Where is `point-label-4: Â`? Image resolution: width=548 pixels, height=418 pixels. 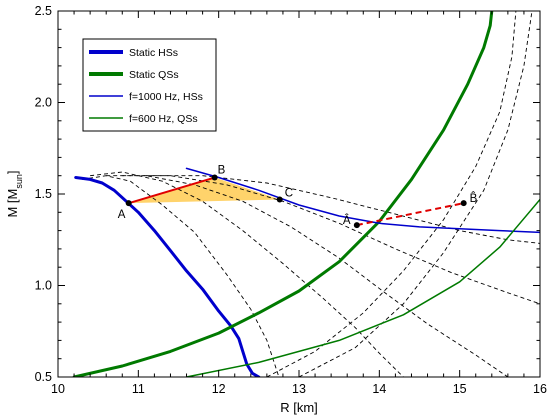
point-label-4: Â is located at coordinates (347, 220).